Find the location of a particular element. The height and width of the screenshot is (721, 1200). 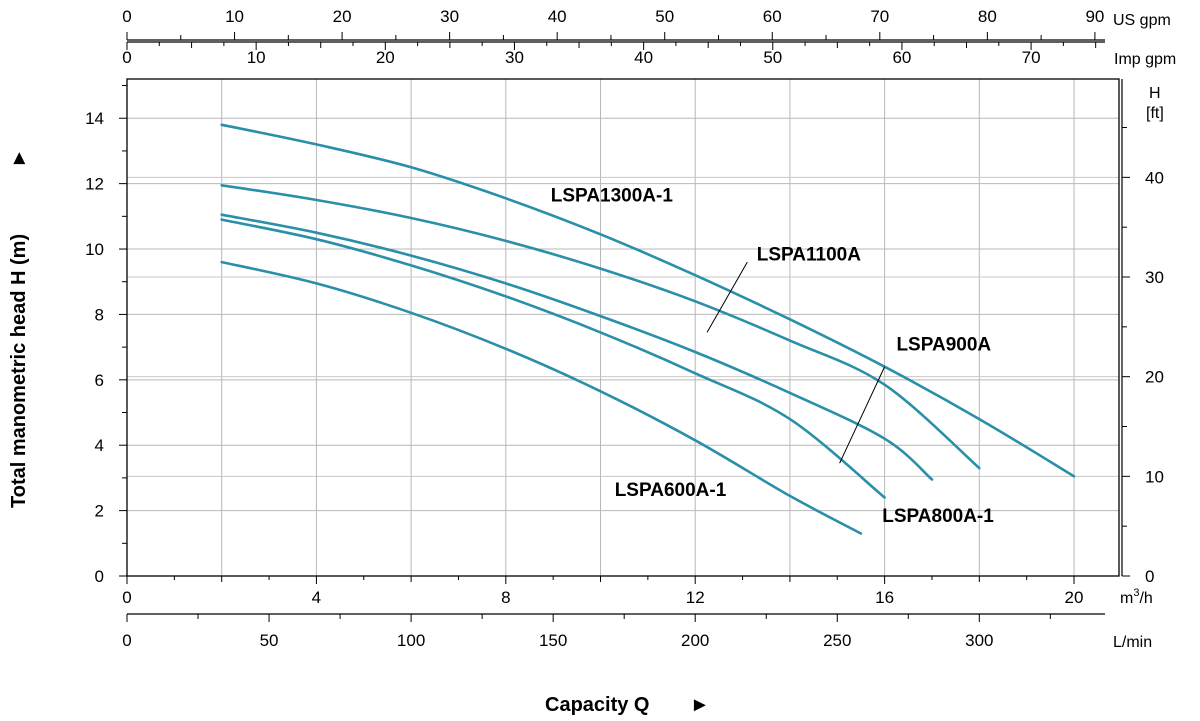

us-gpm-unit: US gpm is located at coordinates (1142, 20).